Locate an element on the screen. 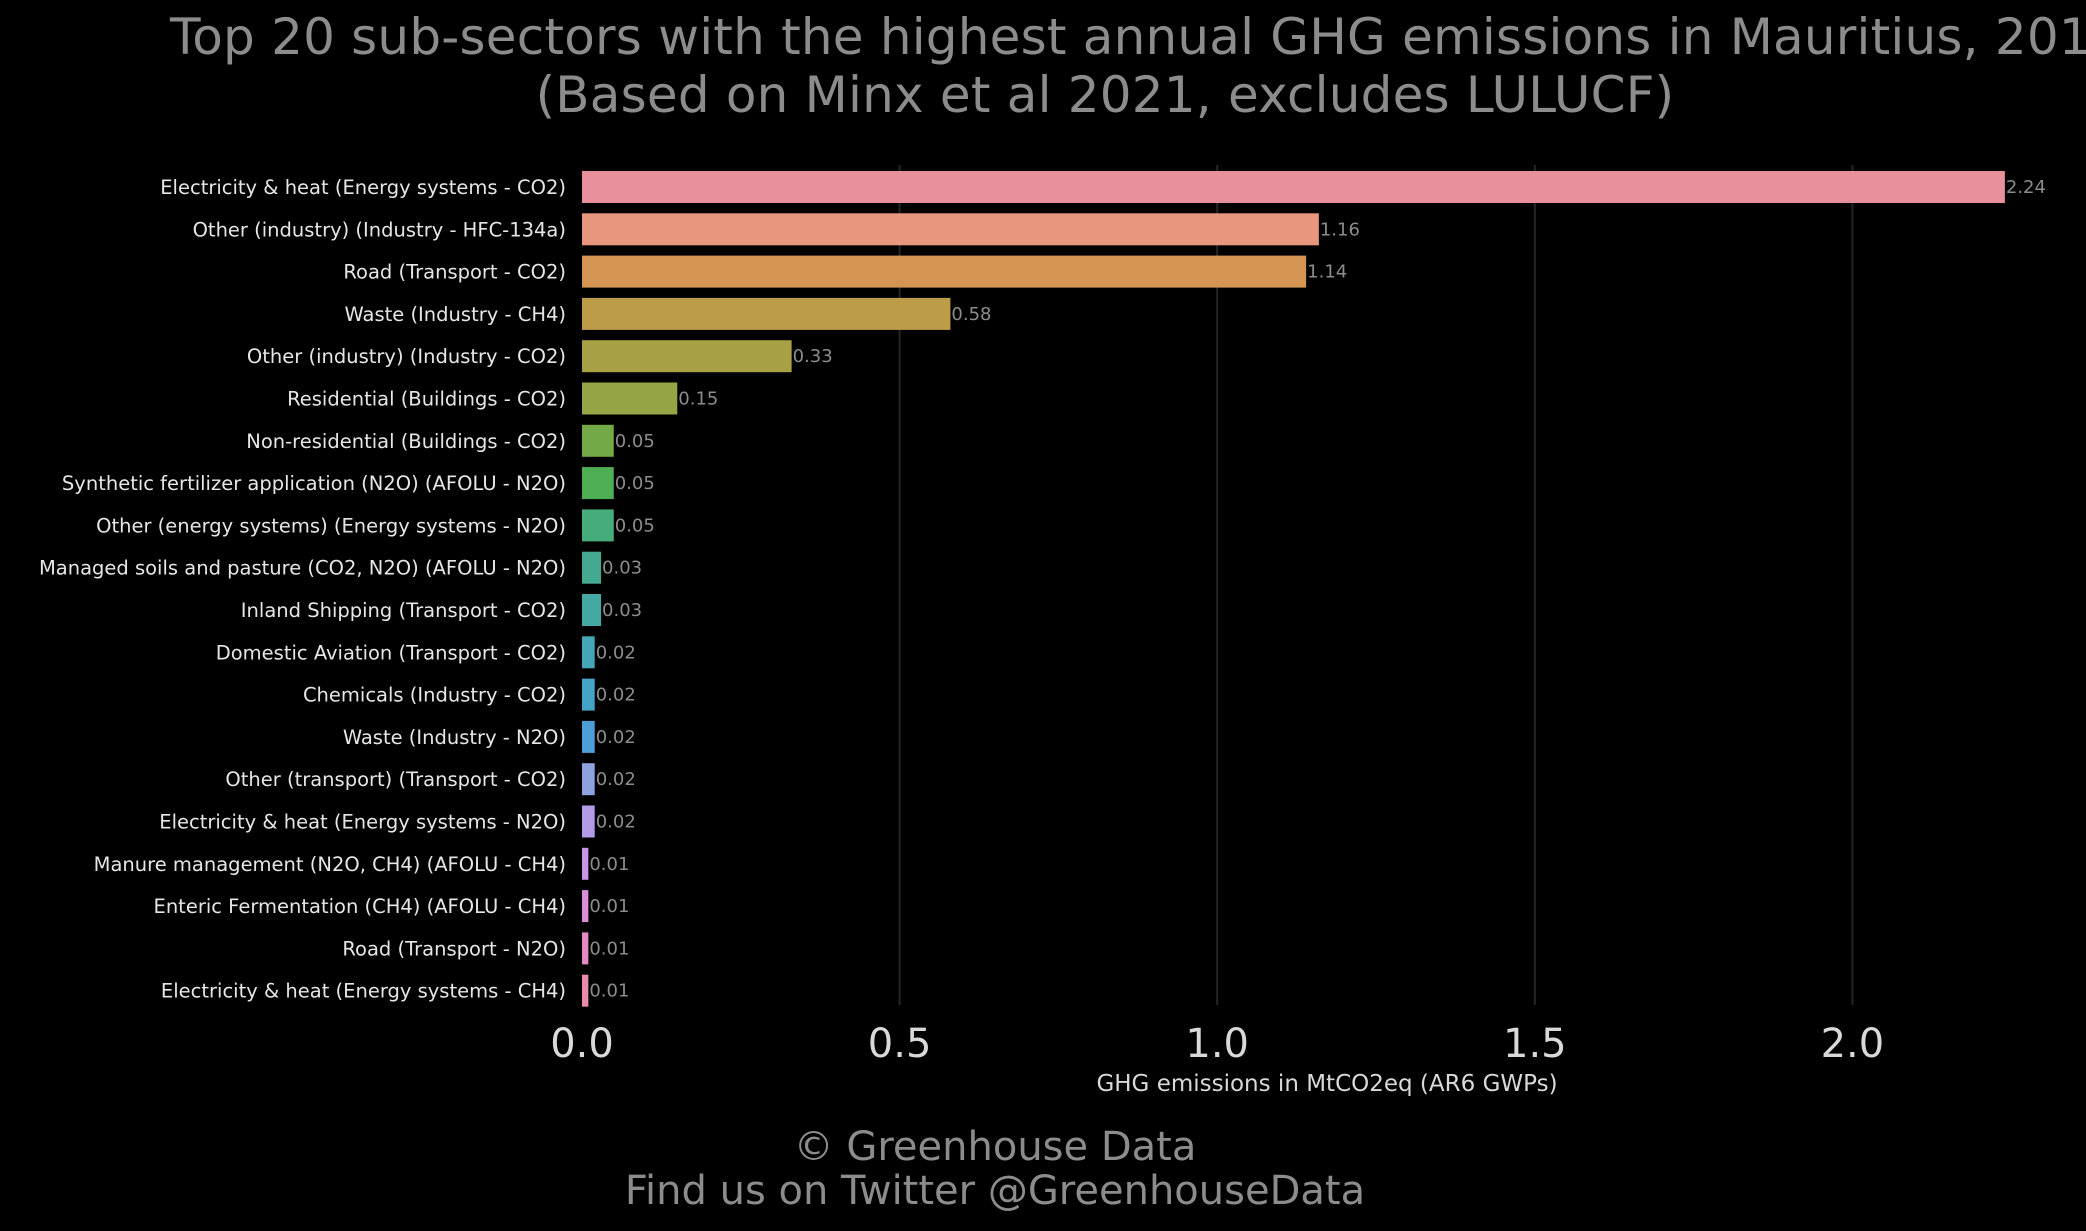 This screenshot has width=2086, height=1231. data-label: 1.14 is located at coordinates (1327, 272).